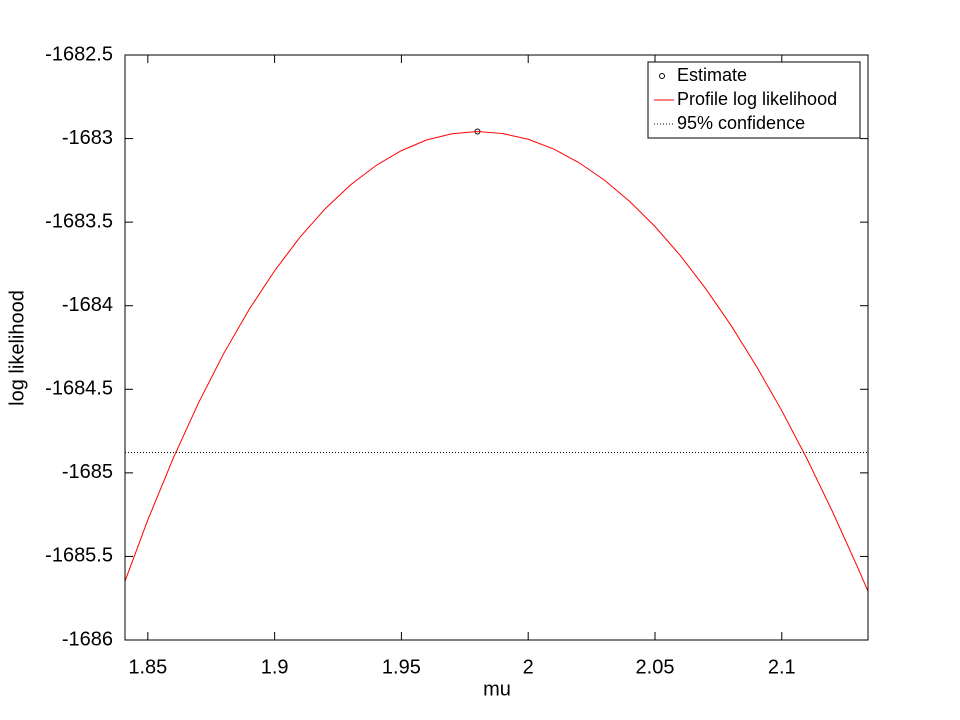 Image resolution: width=960 pixels, height=720 pixels. I want to click on y-tick-label: -1683, so click(87, 138).